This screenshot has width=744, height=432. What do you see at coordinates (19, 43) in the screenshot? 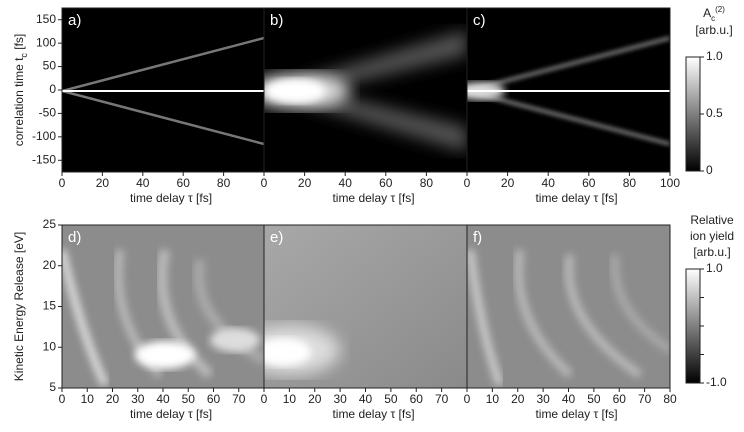
I see `y-axis-label-part: [fs]` at bounding box center [19, 43].